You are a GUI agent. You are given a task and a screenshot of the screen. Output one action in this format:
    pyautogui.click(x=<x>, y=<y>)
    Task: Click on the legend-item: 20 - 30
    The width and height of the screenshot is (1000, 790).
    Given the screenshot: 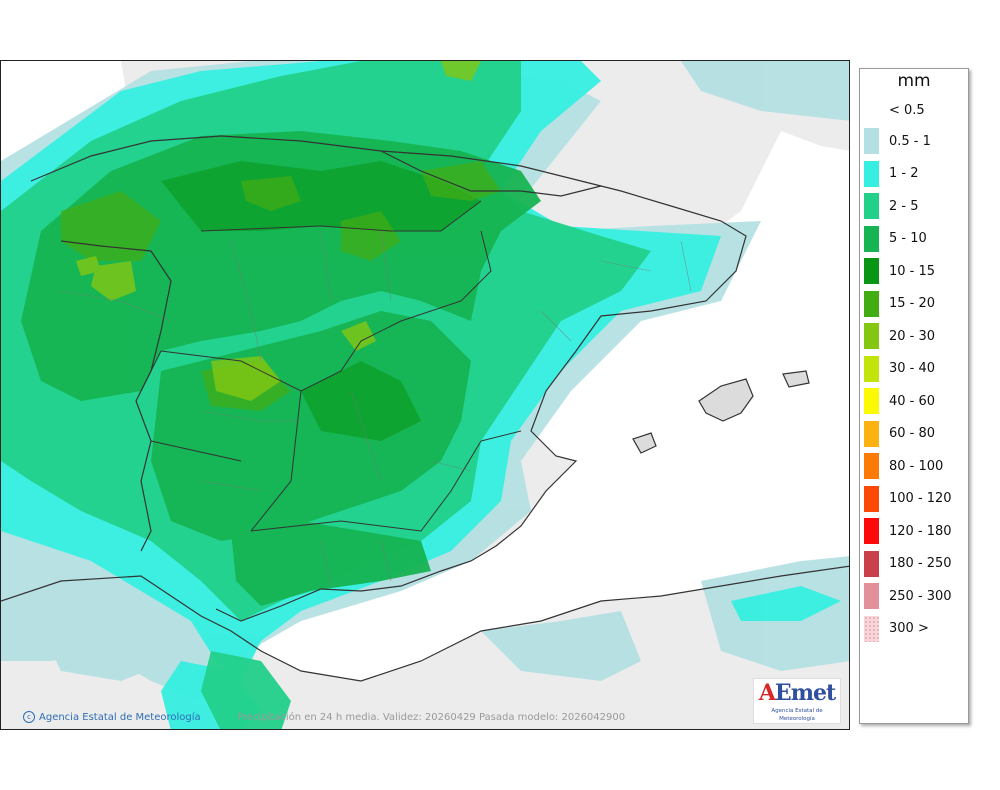 What is the action you would take?
    pyautogui.click(x=916, y=336)
    